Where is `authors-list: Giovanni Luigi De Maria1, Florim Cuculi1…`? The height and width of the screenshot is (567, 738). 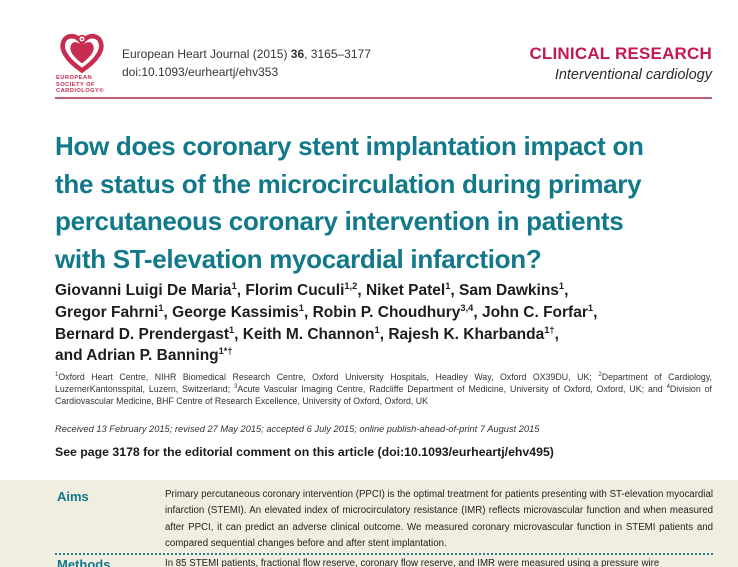
authors-list: Giovanni Luigi De Maria1, Florim Cuculi1… is located at coordinates (385, 323).